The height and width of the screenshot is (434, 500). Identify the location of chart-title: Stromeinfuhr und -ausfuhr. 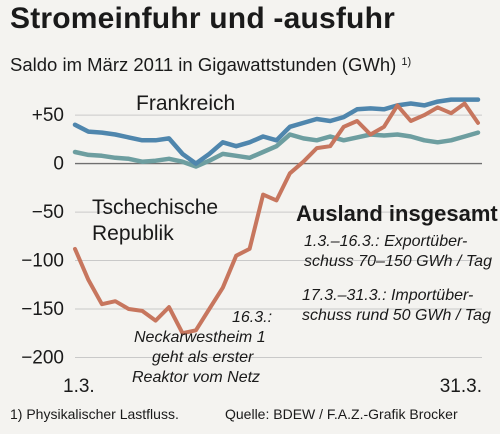
(202, 18).